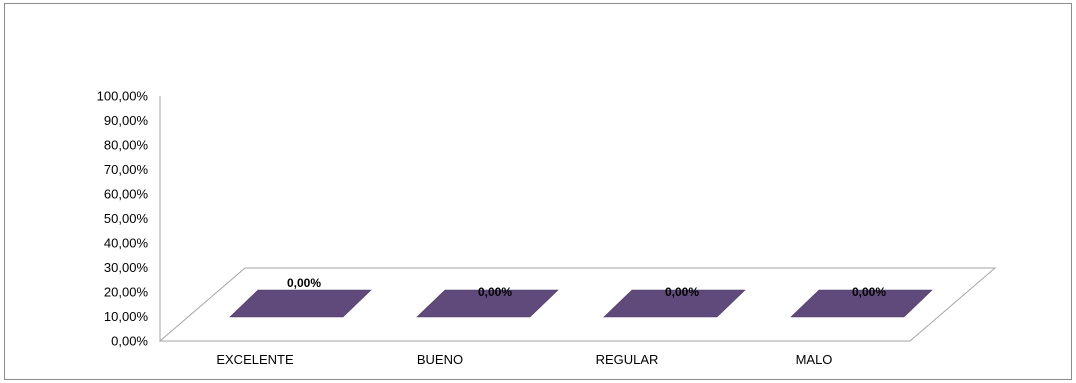 The width and height of the screenshot is (1076, 383). What do you see at coordinates (126, 267) in the screenshot?
I see `y-tick-label: 30,00%` at bounding box center [126, 267].